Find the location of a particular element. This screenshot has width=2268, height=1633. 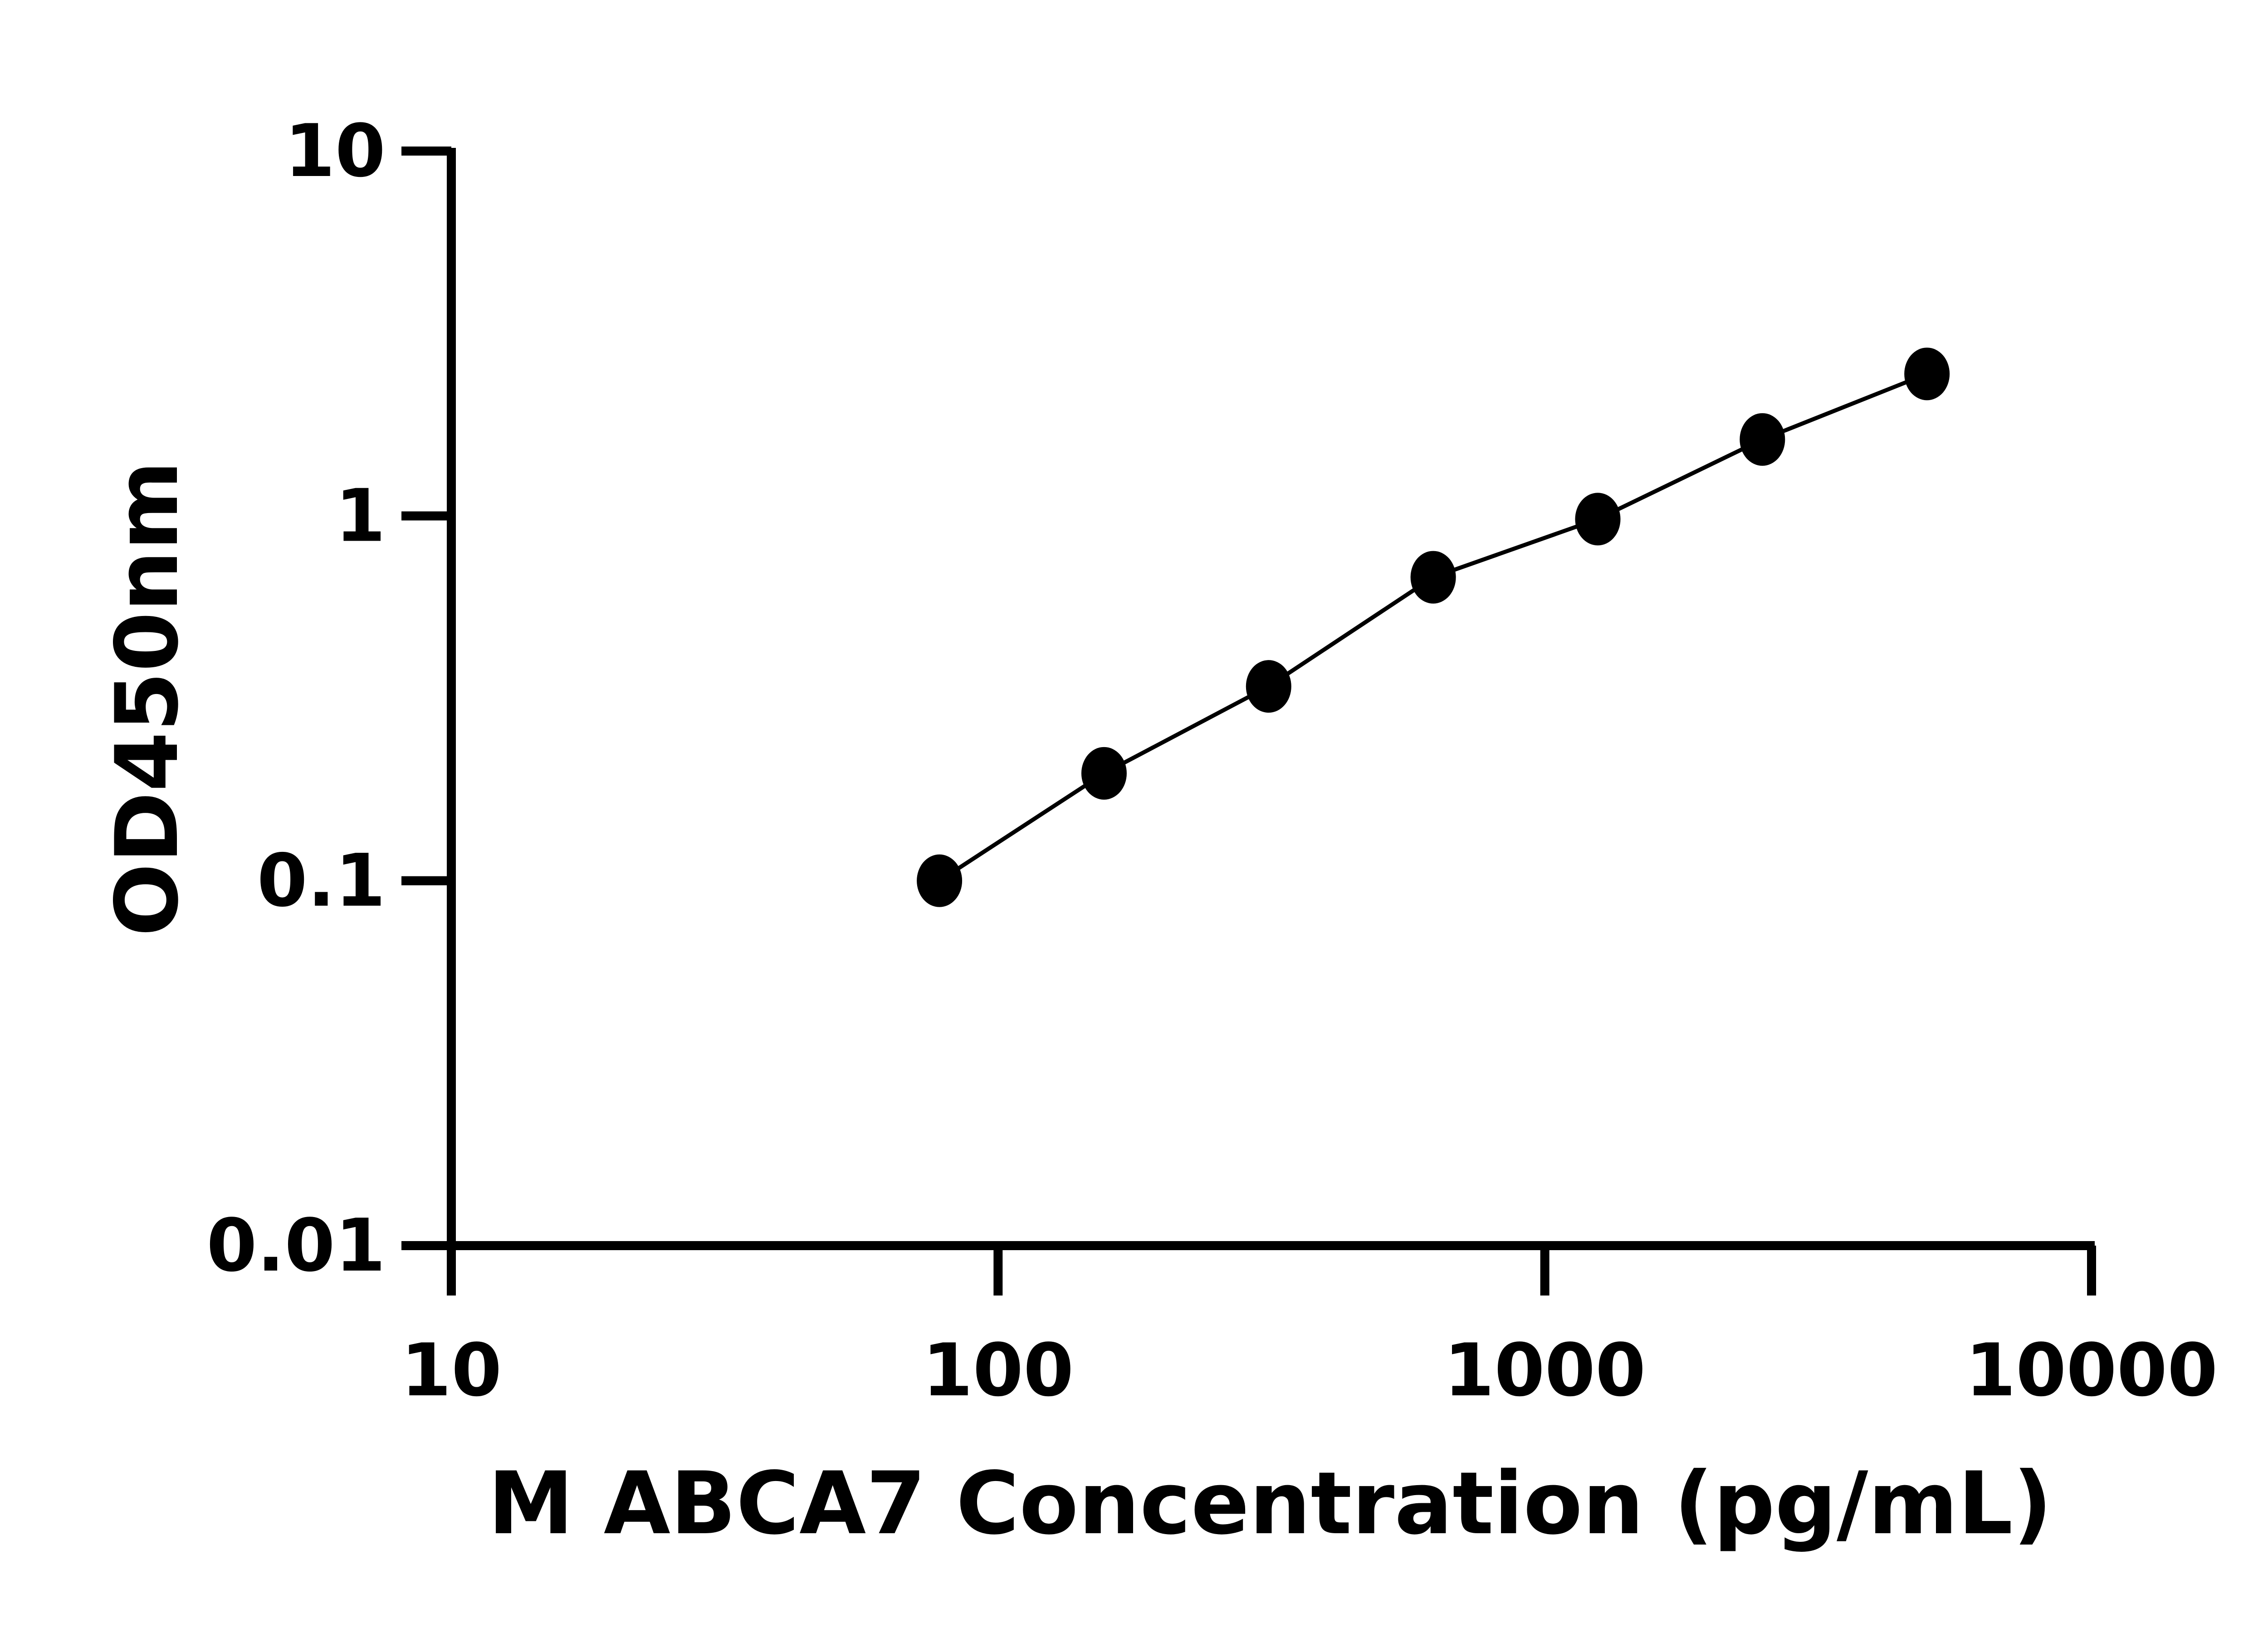

x-tick-label: 100 is located at coordinates (998, 1370).